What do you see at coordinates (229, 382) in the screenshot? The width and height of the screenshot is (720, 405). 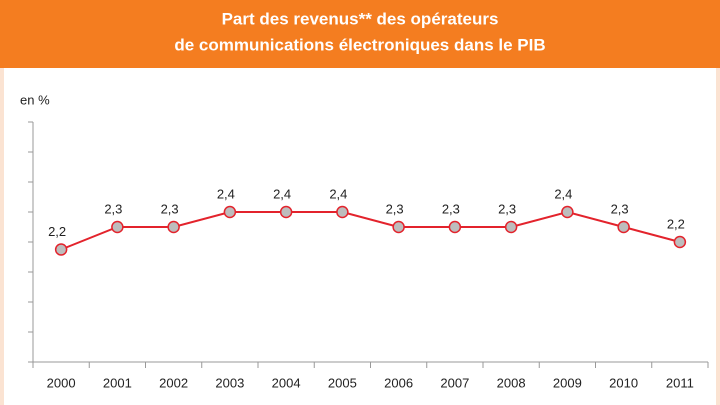 I see `x-tick-label: 2003` at bounding box center [229, 382].